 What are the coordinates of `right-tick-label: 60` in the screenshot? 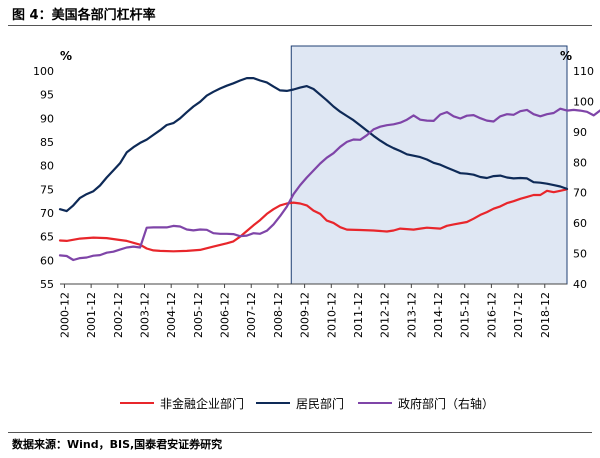 It's located at (580, 223).